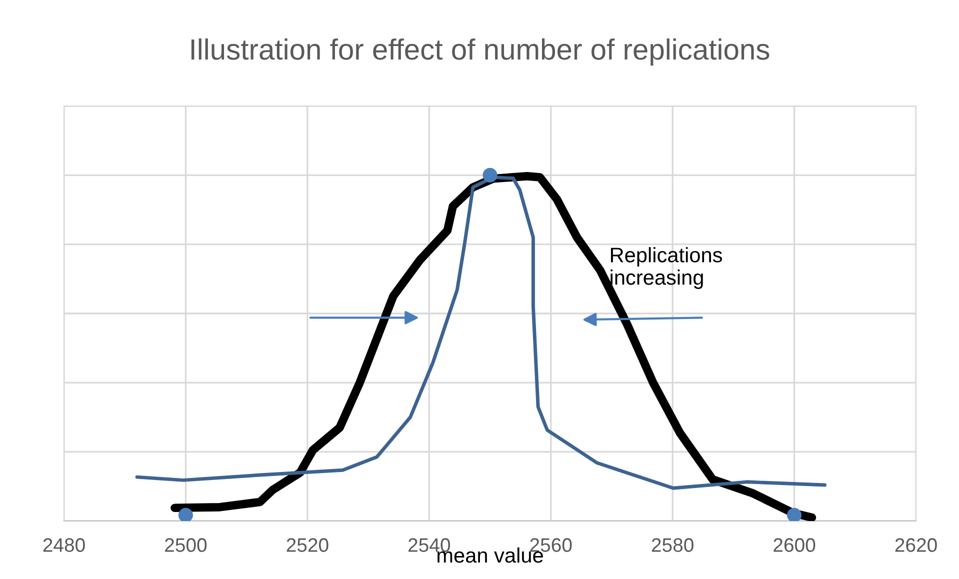  What do you see at coordinates (64, 545) in the screenshot?
I see `x-tick-label: 2480` at bounding box center [64, 545].